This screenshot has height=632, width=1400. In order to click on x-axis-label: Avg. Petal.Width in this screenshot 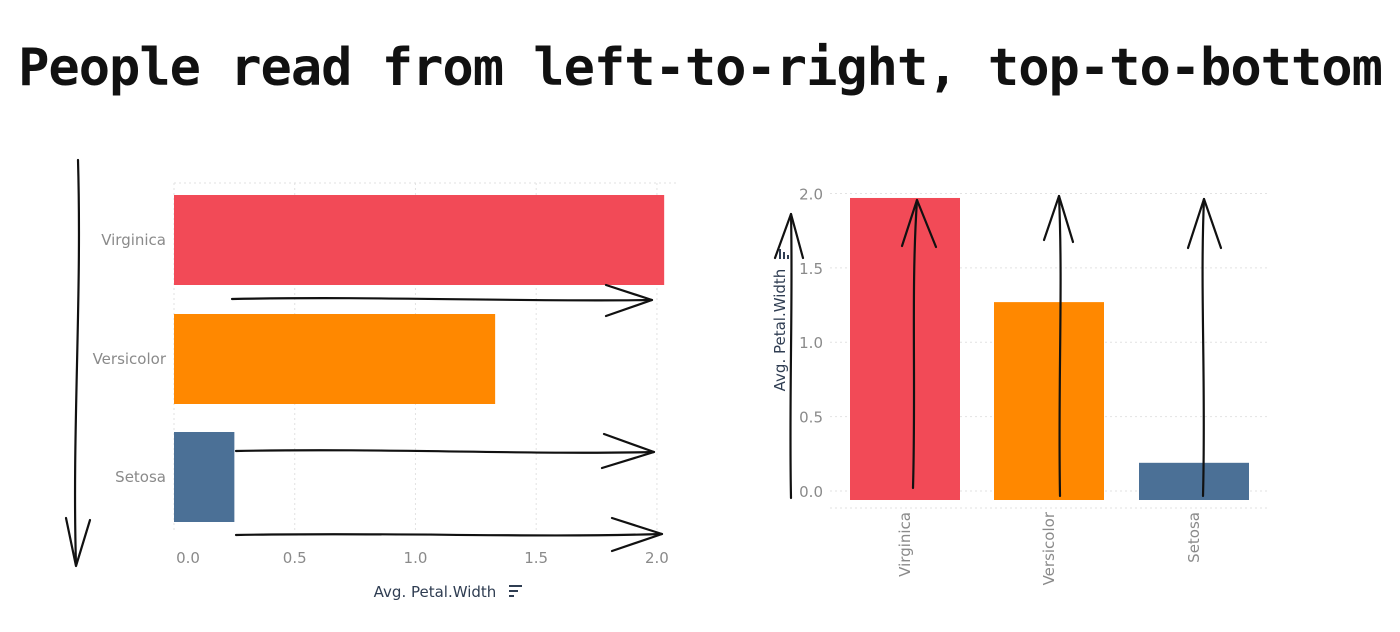, I will do `click(435, 592)`.